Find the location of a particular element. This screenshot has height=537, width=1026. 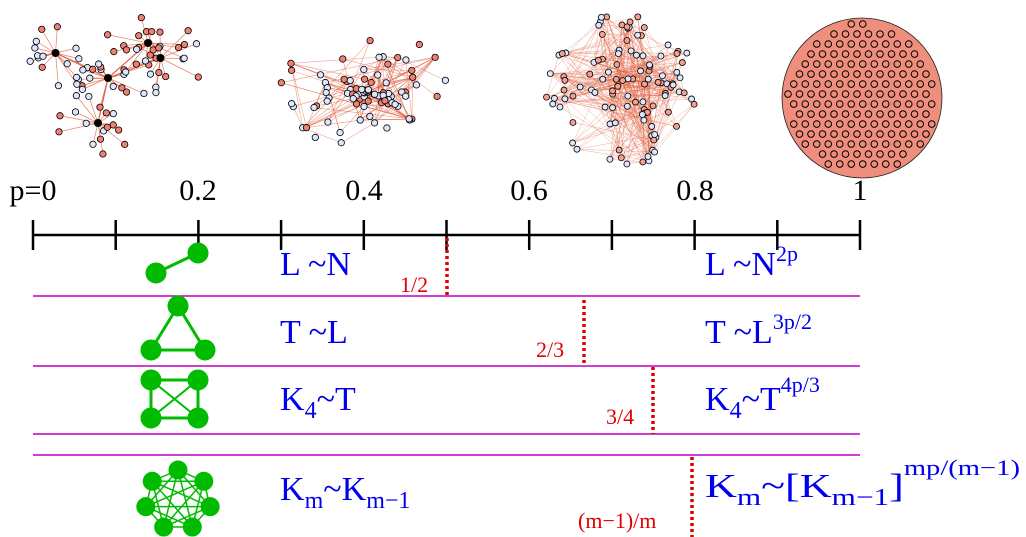

p-axis: p=0 0.2 0.4 0.6 0.8 1 is located at coordinates (439, 212).